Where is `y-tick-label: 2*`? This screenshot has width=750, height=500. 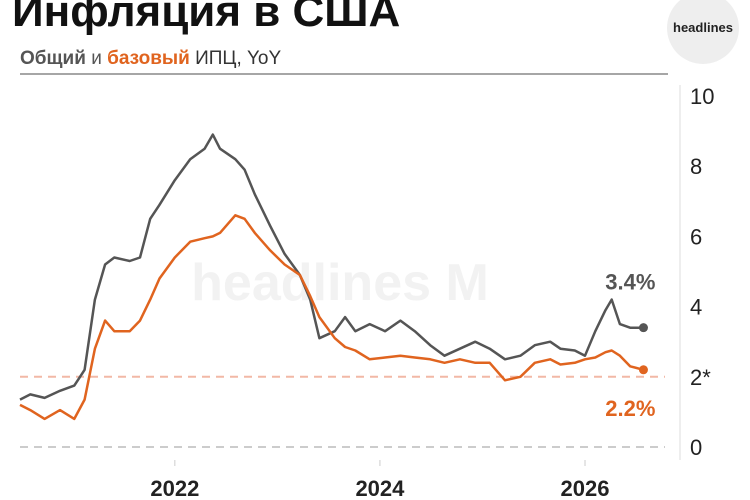
y-tick-label: 2* is located at coordinates (700, 377).